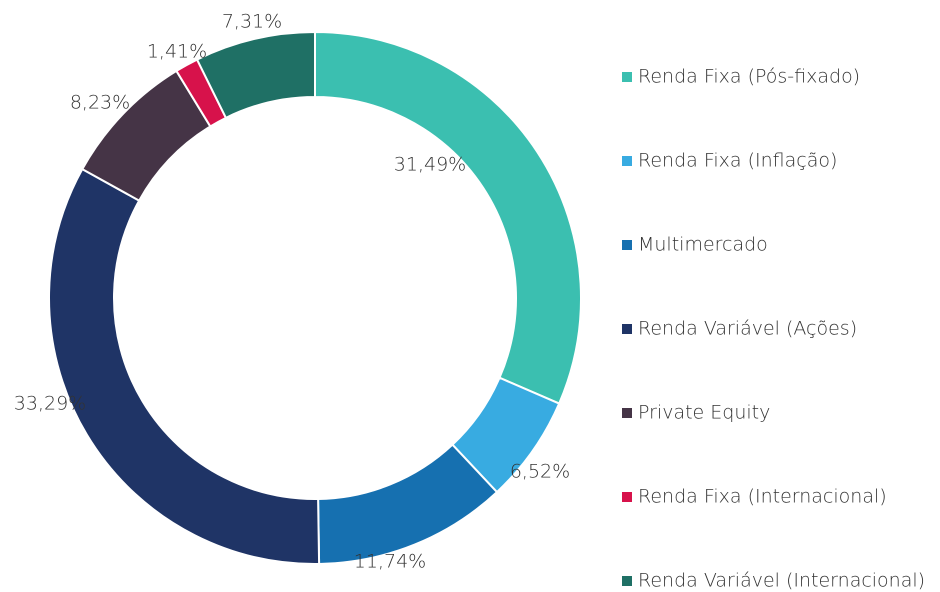  What do you see at coordinates (390, 562) in the screenshot?
I see `data-label: 11,74%` at bounding box center [390, 562].